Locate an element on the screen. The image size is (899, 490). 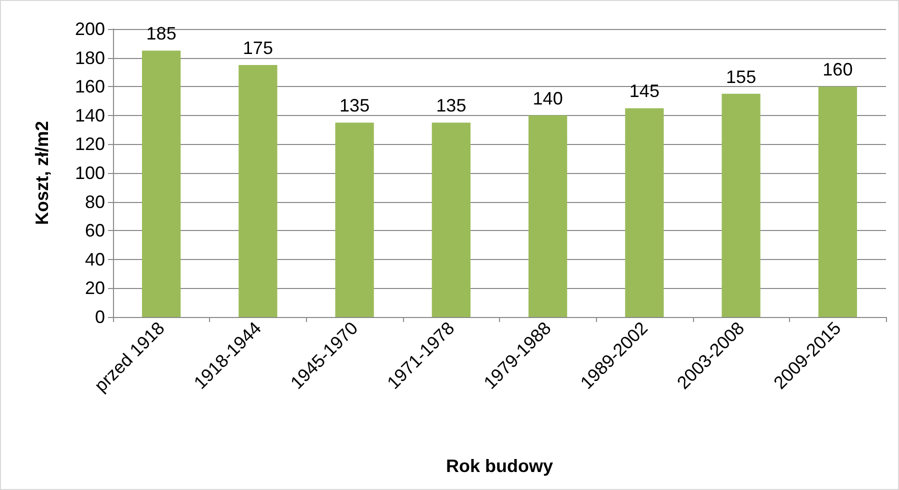
x-axis-title: Rok budowy is located at coordinates (499, 466).